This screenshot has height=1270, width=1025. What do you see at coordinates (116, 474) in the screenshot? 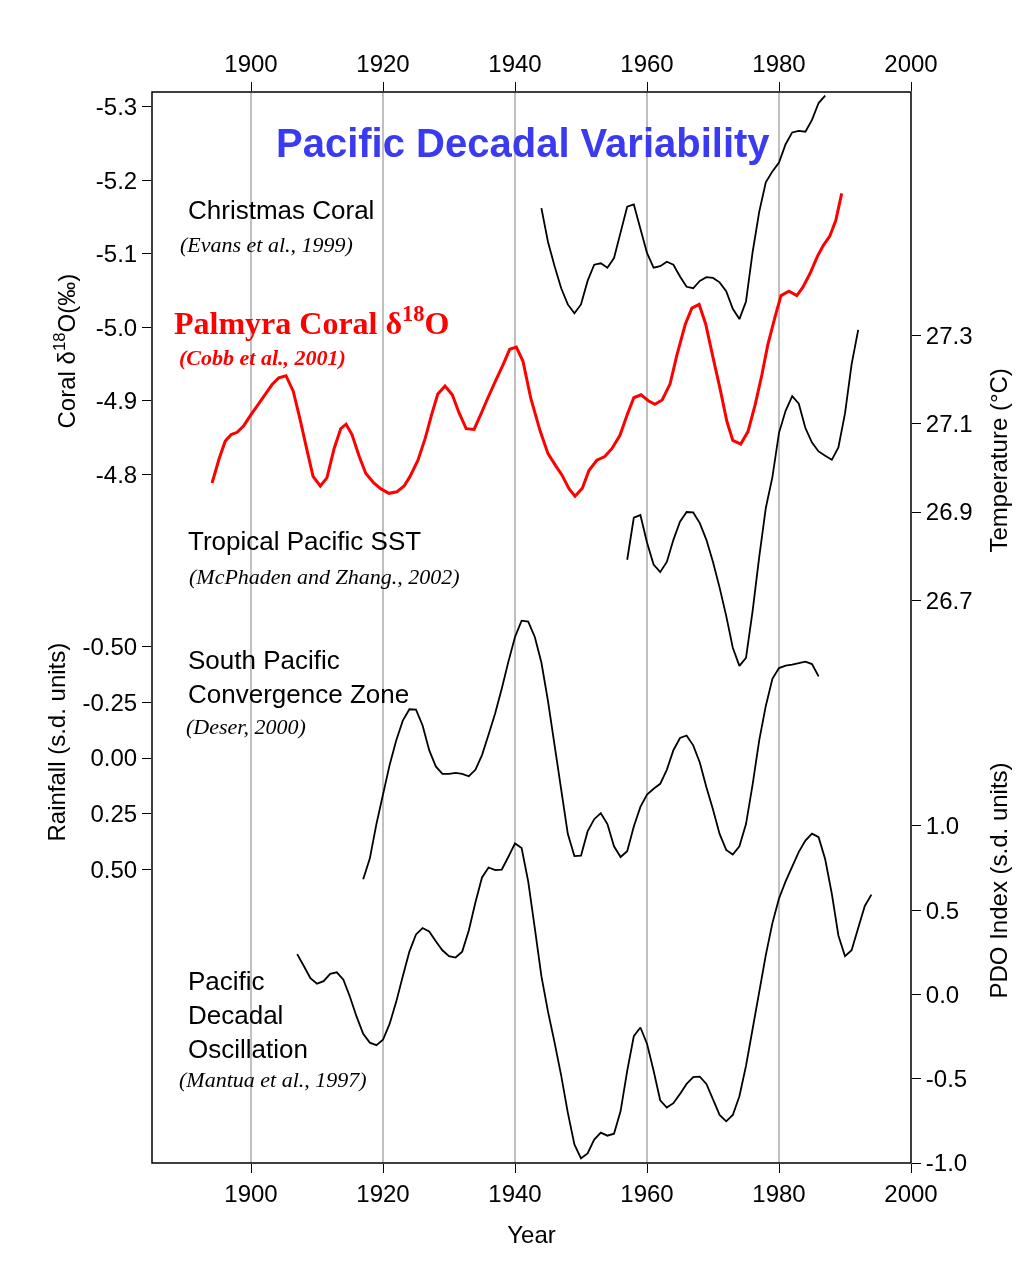
I see `y-tick-label: -4.8` at bounding box center [116, 474].